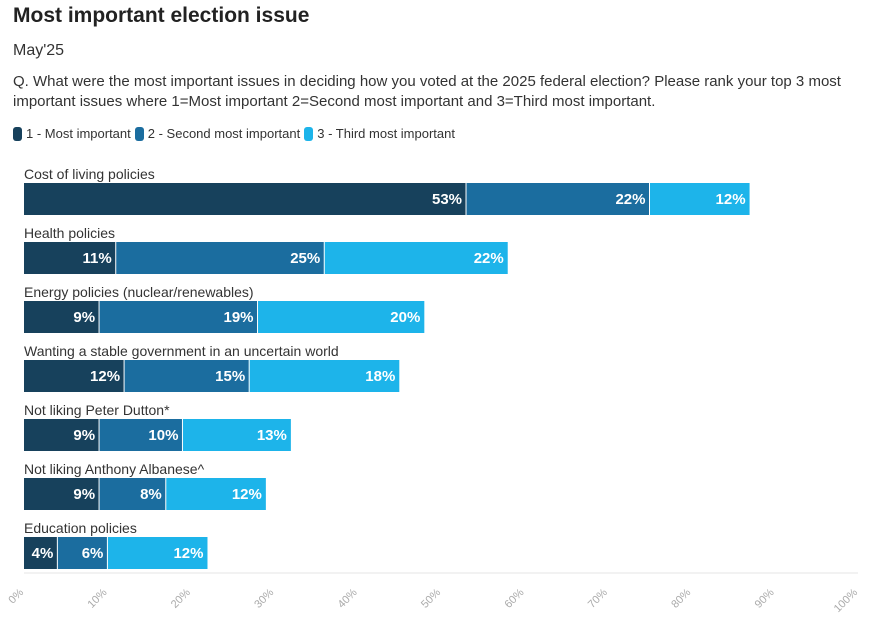 The height and width of the screenshot is (622, 886). I want to click on category-label-energy-policies-nuclear-renewables: Energy policies (nuclear/renewables), so click(139, 292).